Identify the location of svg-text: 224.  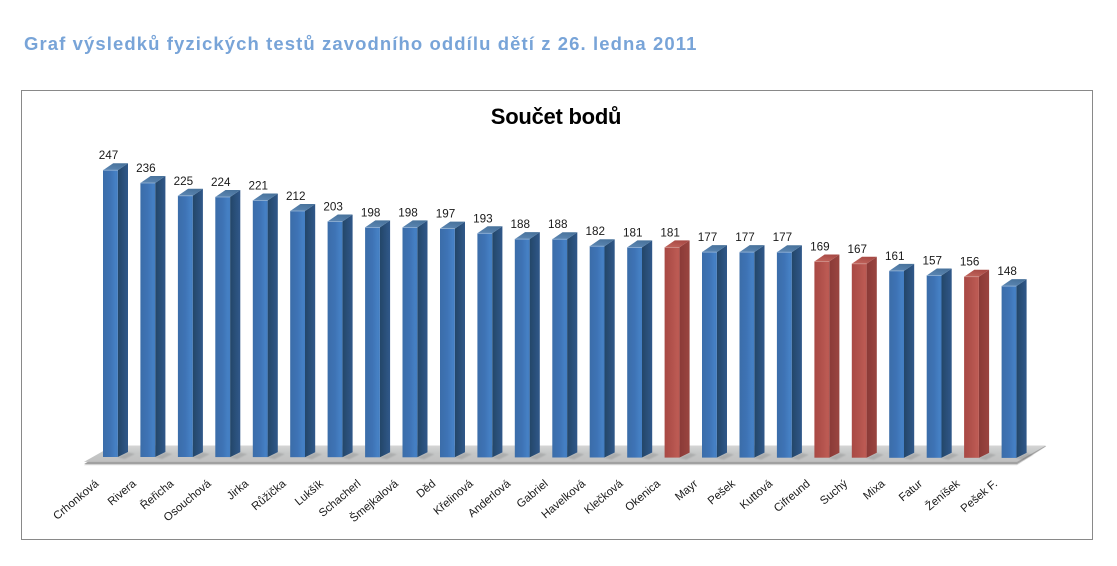
(221, 182).